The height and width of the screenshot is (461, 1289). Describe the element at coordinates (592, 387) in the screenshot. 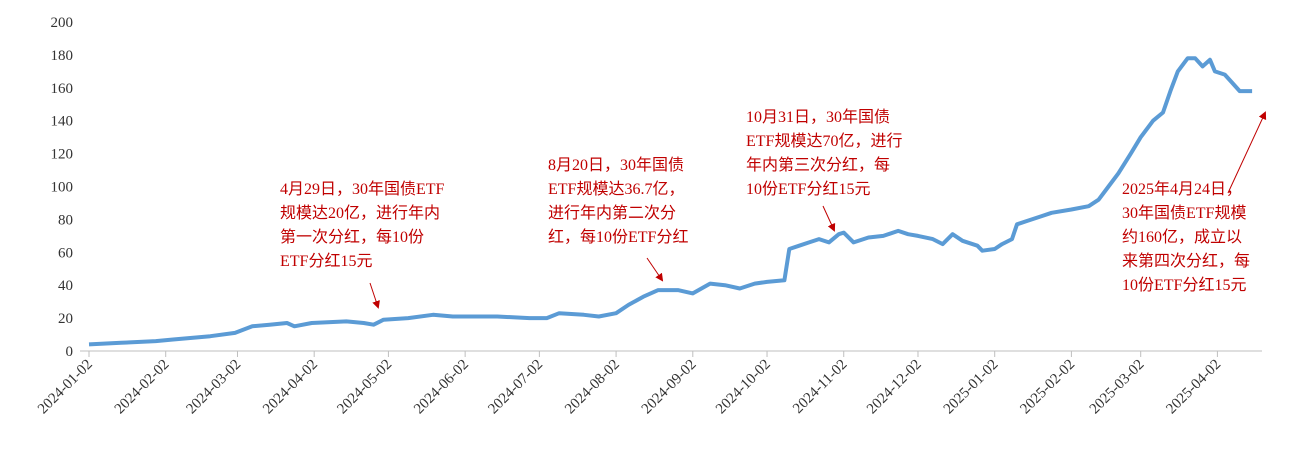

I see `x-tick-label: 2024-08-02` at that location.